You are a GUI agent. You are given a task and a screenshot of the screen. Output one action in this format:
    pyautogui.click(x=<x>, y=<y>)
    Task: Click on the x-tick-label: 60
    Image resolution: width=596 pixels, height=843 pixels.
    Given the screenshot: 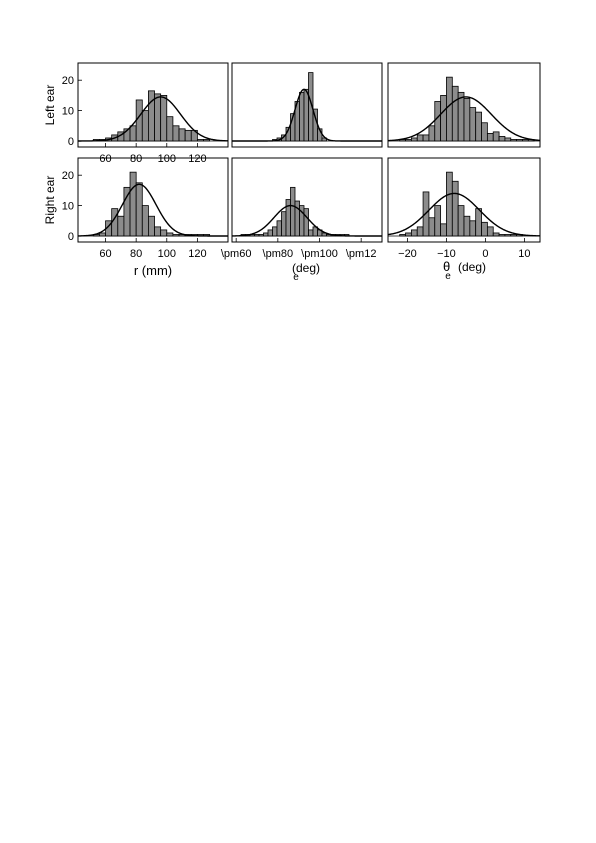 What is the action you would take?
    pyautogui.click(x=105, y=254)
    